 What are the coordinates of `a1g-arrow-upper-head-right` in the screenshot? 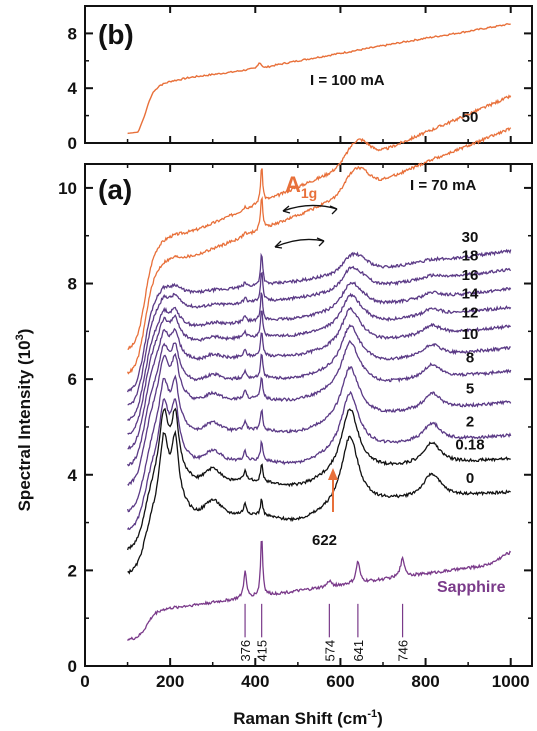 It's located at (333, 210).